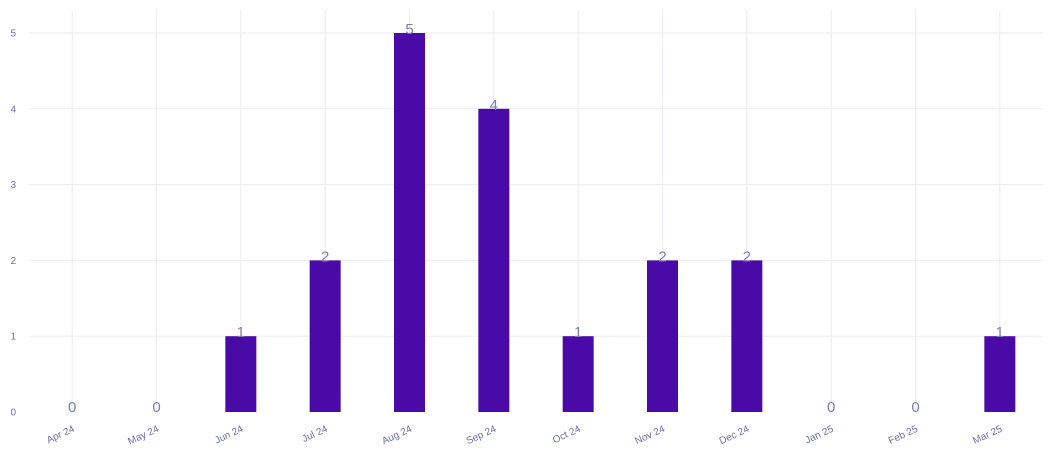 Image resolution: width=1052 pixels, height=465 pixels. What do you see at coordinates (13, 224) in the screenshot?
I see `y-axis-ticks: 0 1 2 3 4 5` at bounding box center [13, 224].